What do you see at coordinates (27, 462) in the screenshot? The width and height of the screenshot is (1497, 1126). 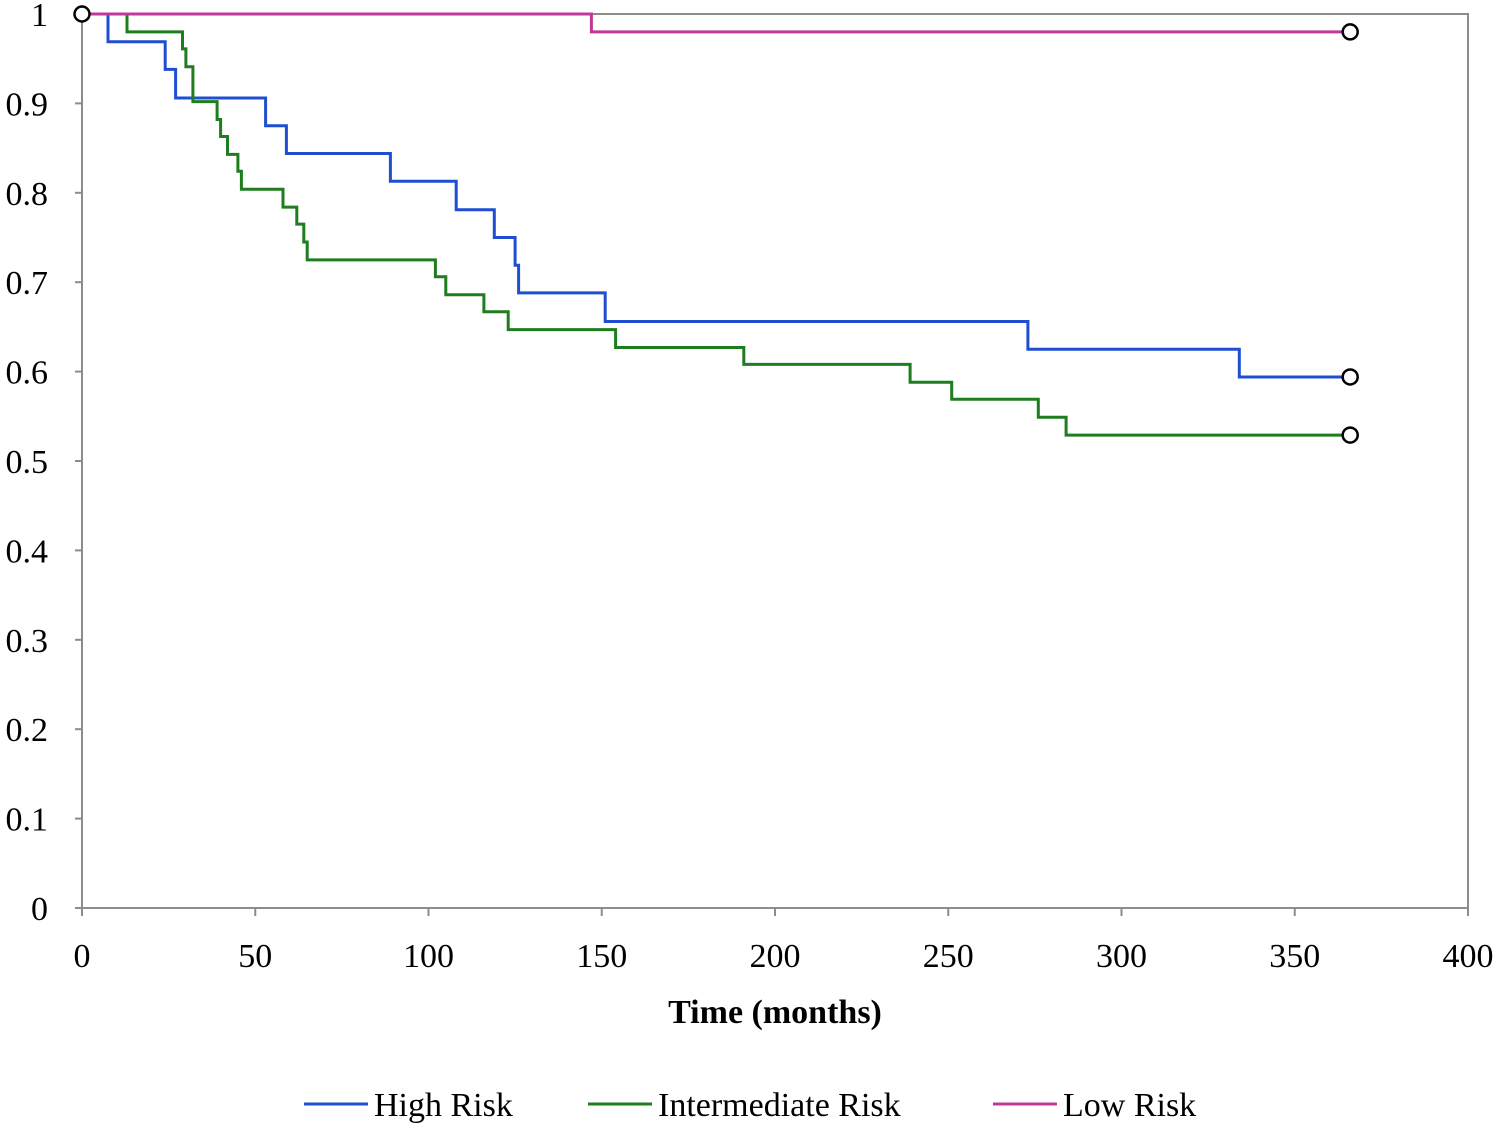 I see `y-tick-label: 0.5` at bounding box center [27, 462].